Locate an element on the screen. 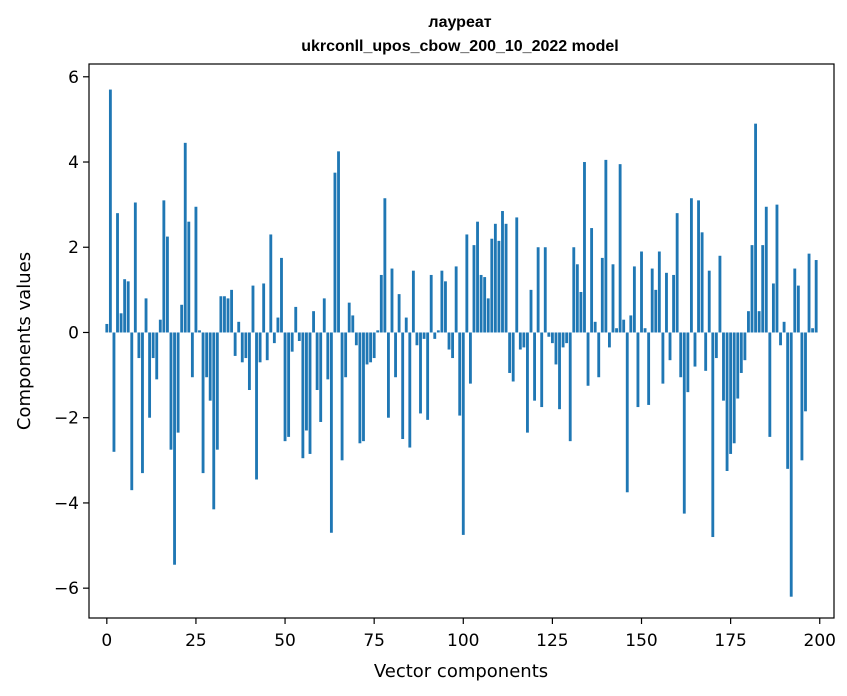 Image resolution: width=847 pixels, height=696 pixels. y-axis-ticks: −6 −4 −2 0 2 4 6 is located at coordinates (71, 333).